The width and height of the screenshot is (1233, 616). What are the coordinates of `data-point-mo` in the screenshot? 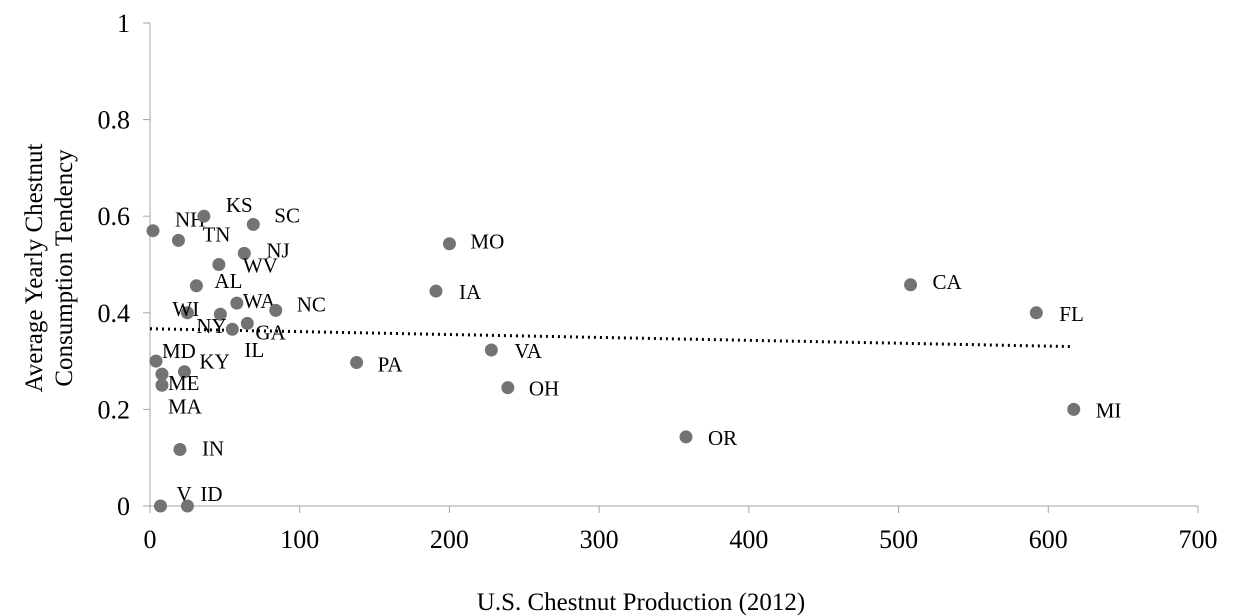 It's located at (449, 244).